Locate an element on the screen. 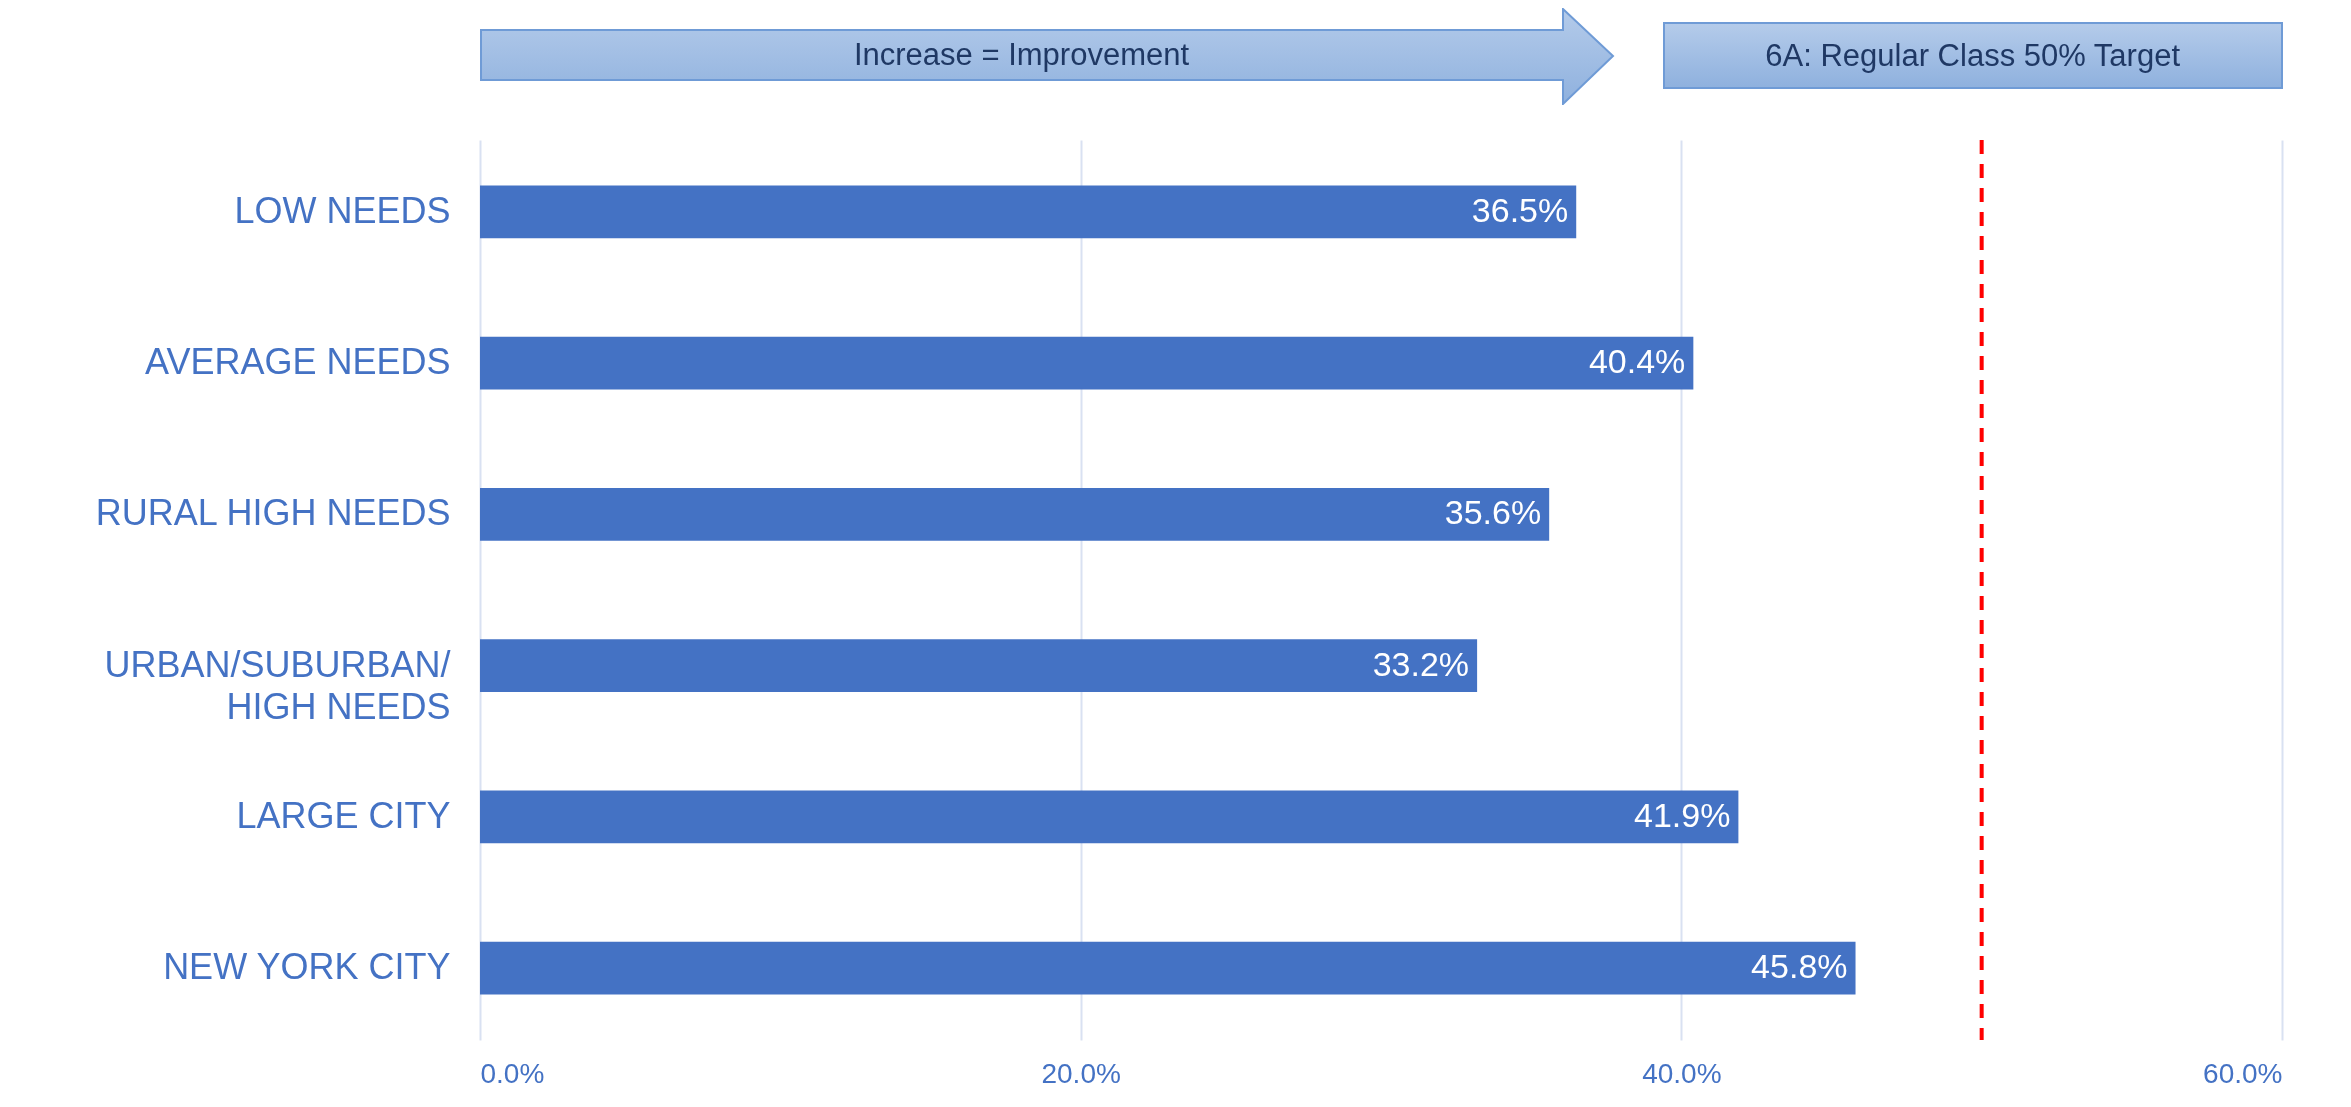 The width and height of the screenshot is (2351, 1107). data-label: 41.9% is located at coordinates (1682, 814).